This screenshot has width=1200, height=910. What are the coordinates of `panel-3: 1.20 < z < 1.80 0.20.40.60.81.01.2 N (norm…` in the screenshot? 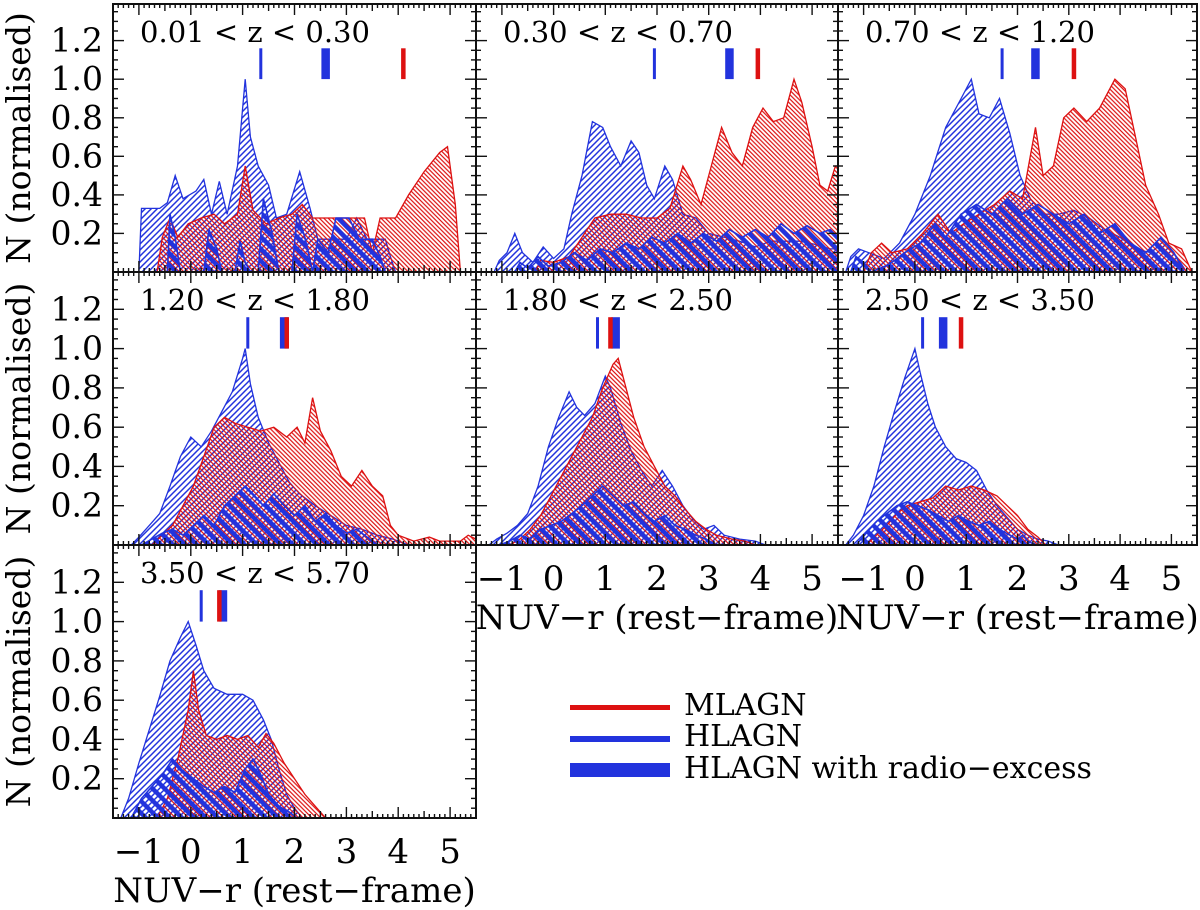 It's located at (238, 408).